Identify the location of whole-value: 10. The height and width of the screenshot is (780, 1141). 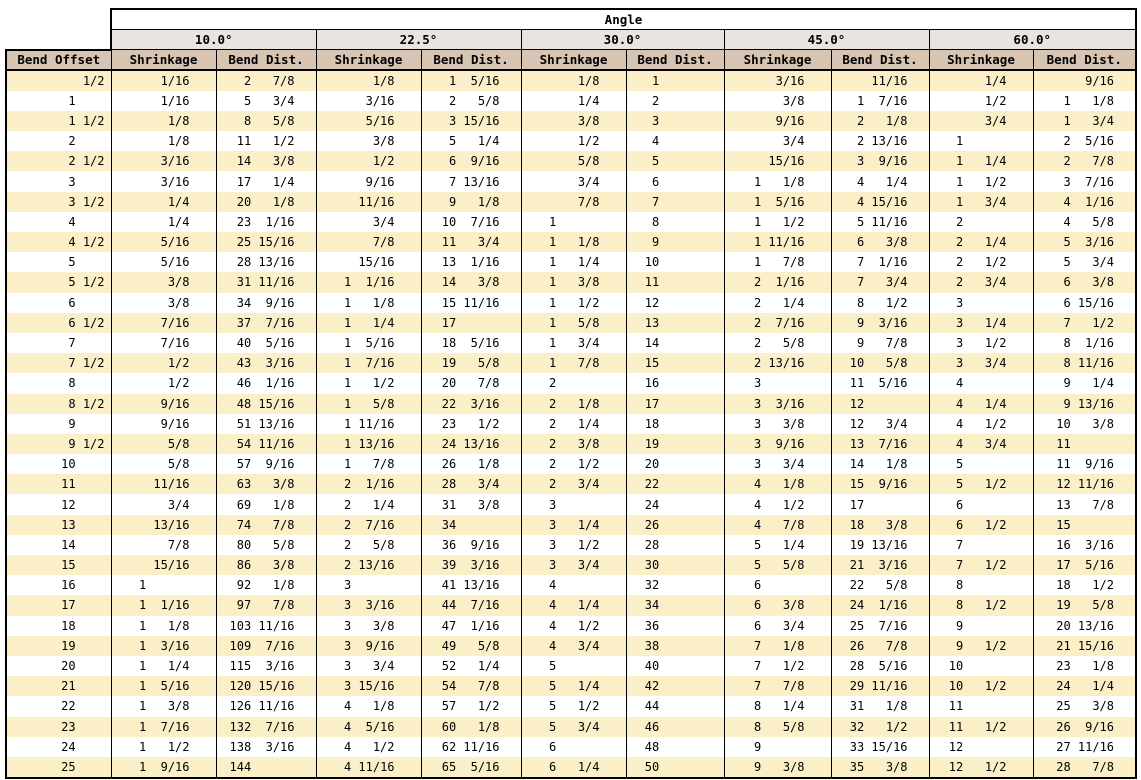
(68, 464).